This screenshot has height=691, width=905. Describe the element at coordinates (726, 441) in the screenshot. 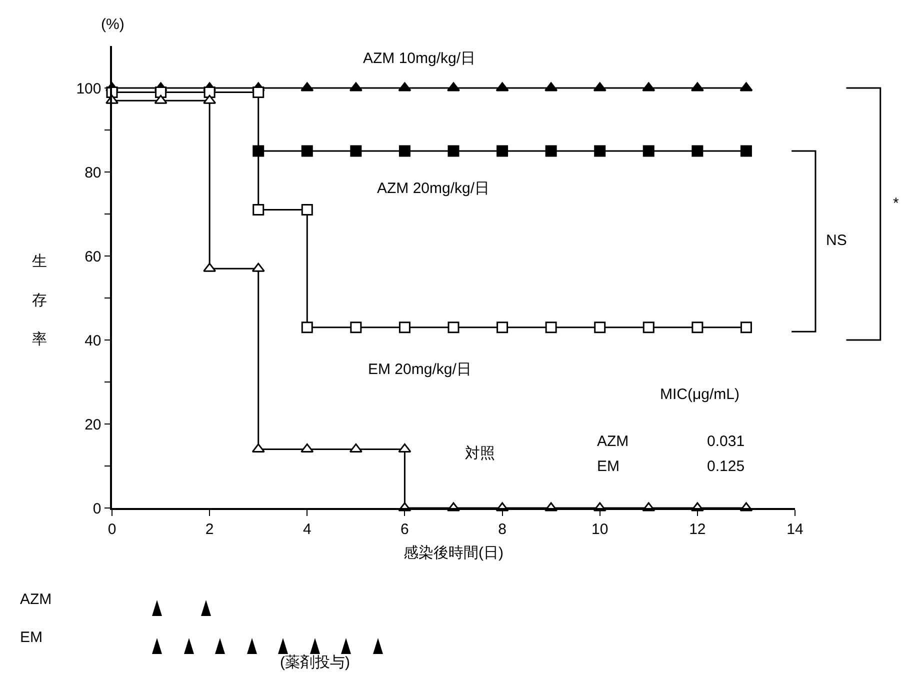

I see `annotation: 0.031` at that location.